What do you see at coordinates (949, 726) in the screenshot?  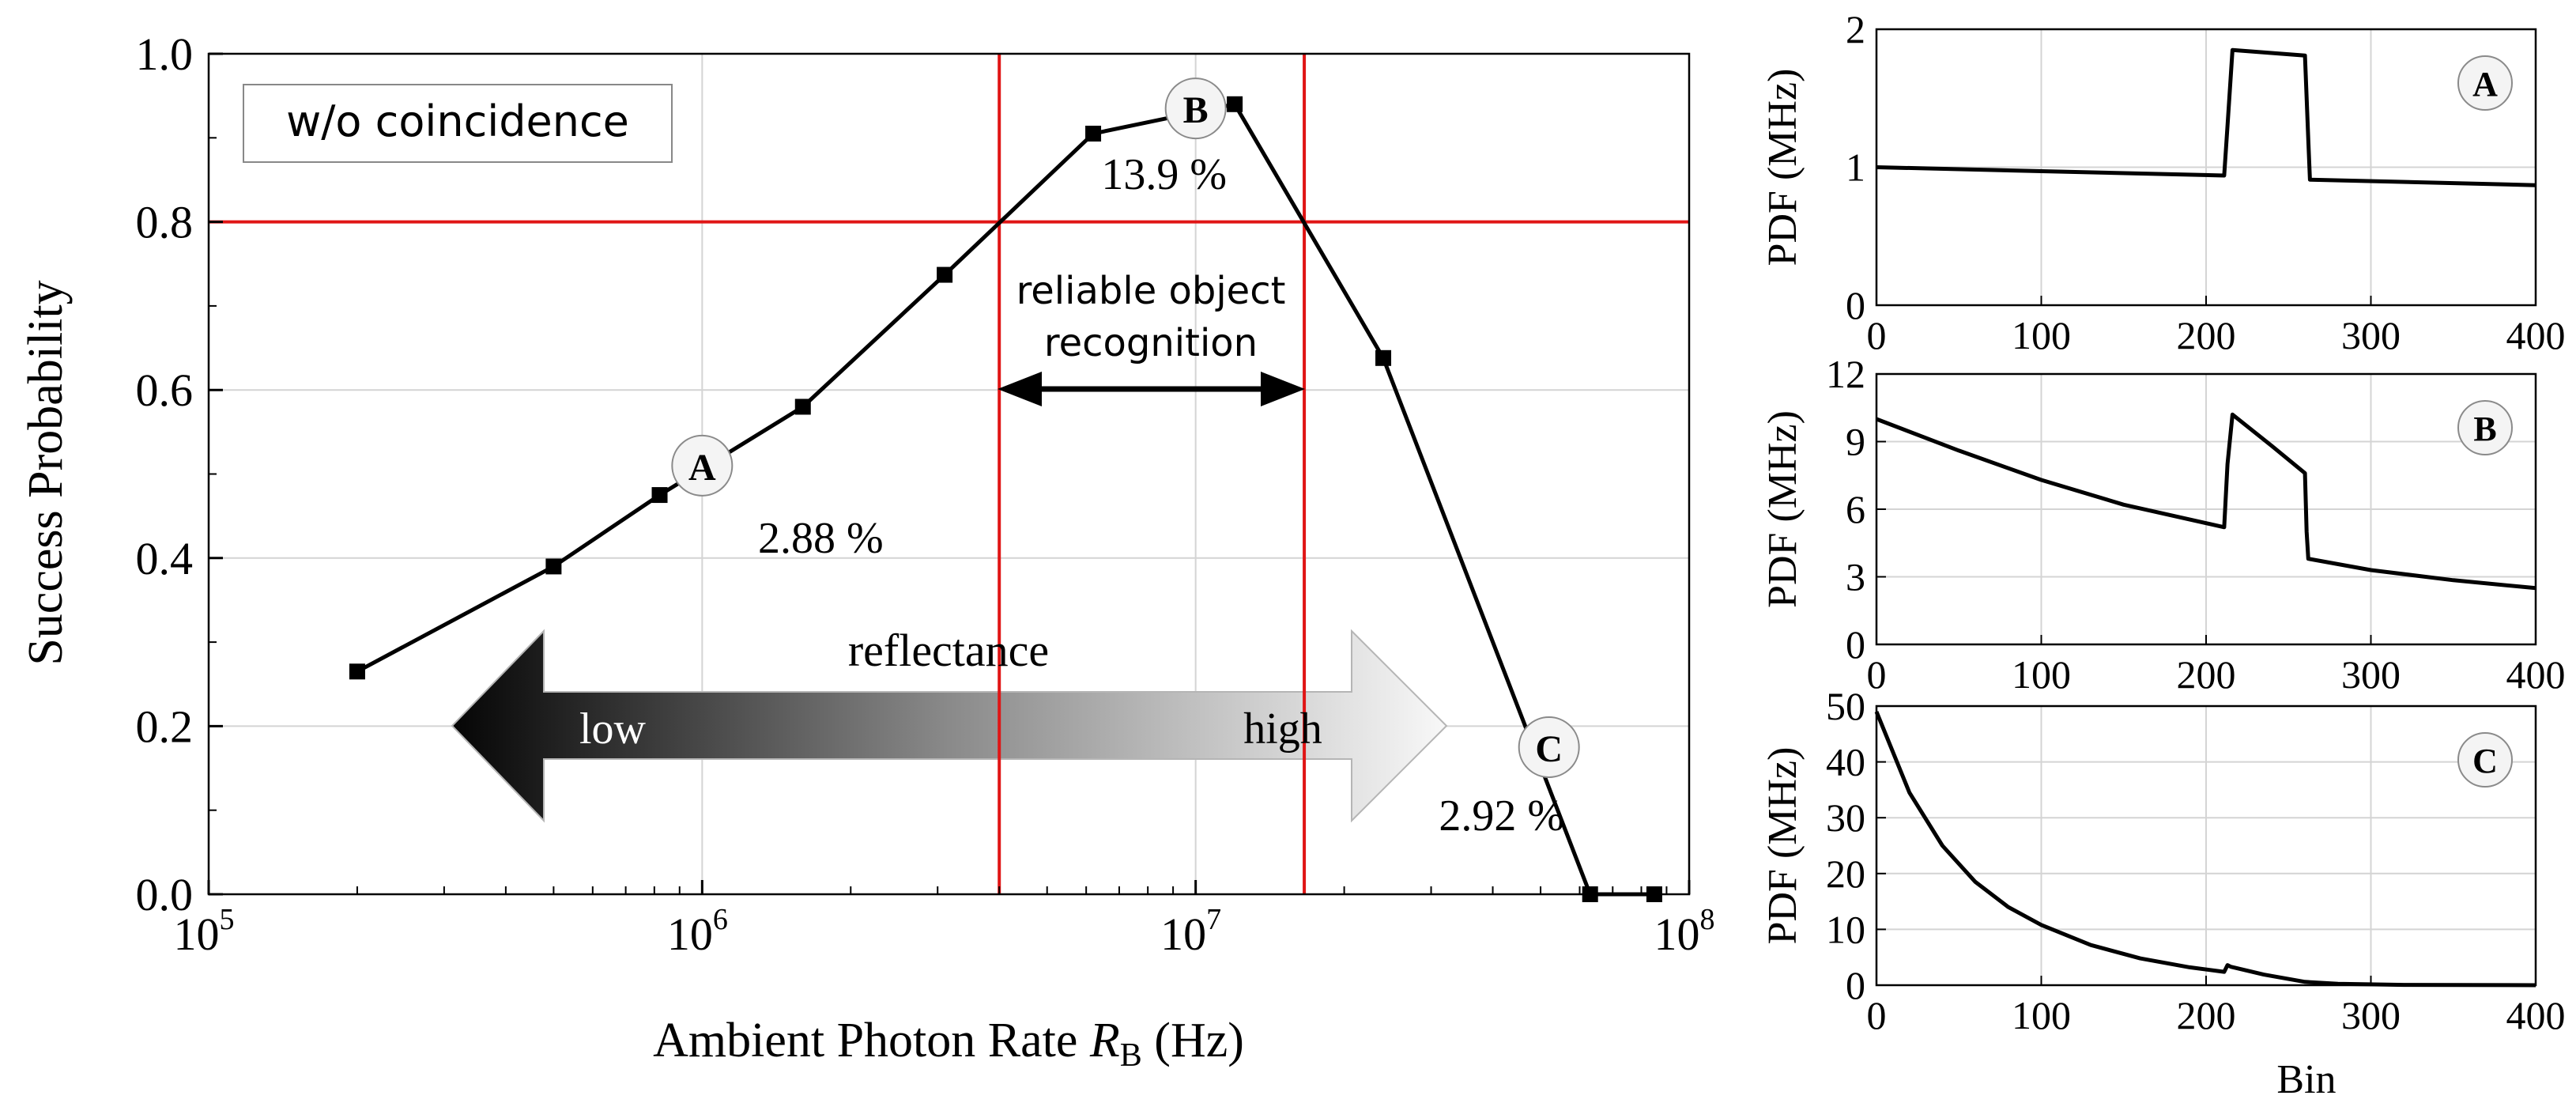 I see `reflectance-gradient-arrow` at bounding box center [949, 726].